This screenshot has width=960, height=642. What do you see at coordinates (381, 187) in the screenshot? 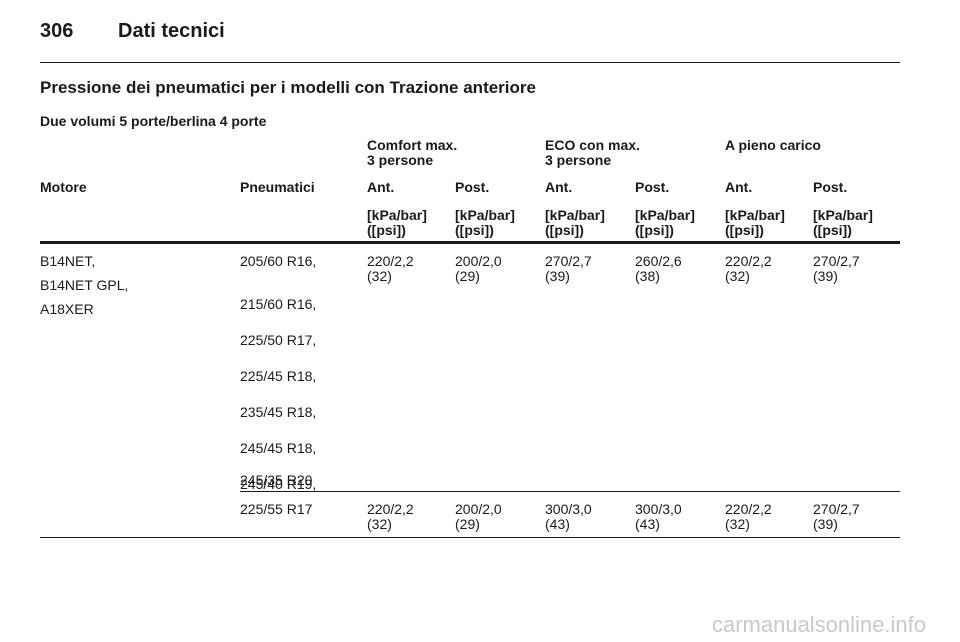
I see `column-header-comfort-ant: Ant.` at bounding box center [381, 187].